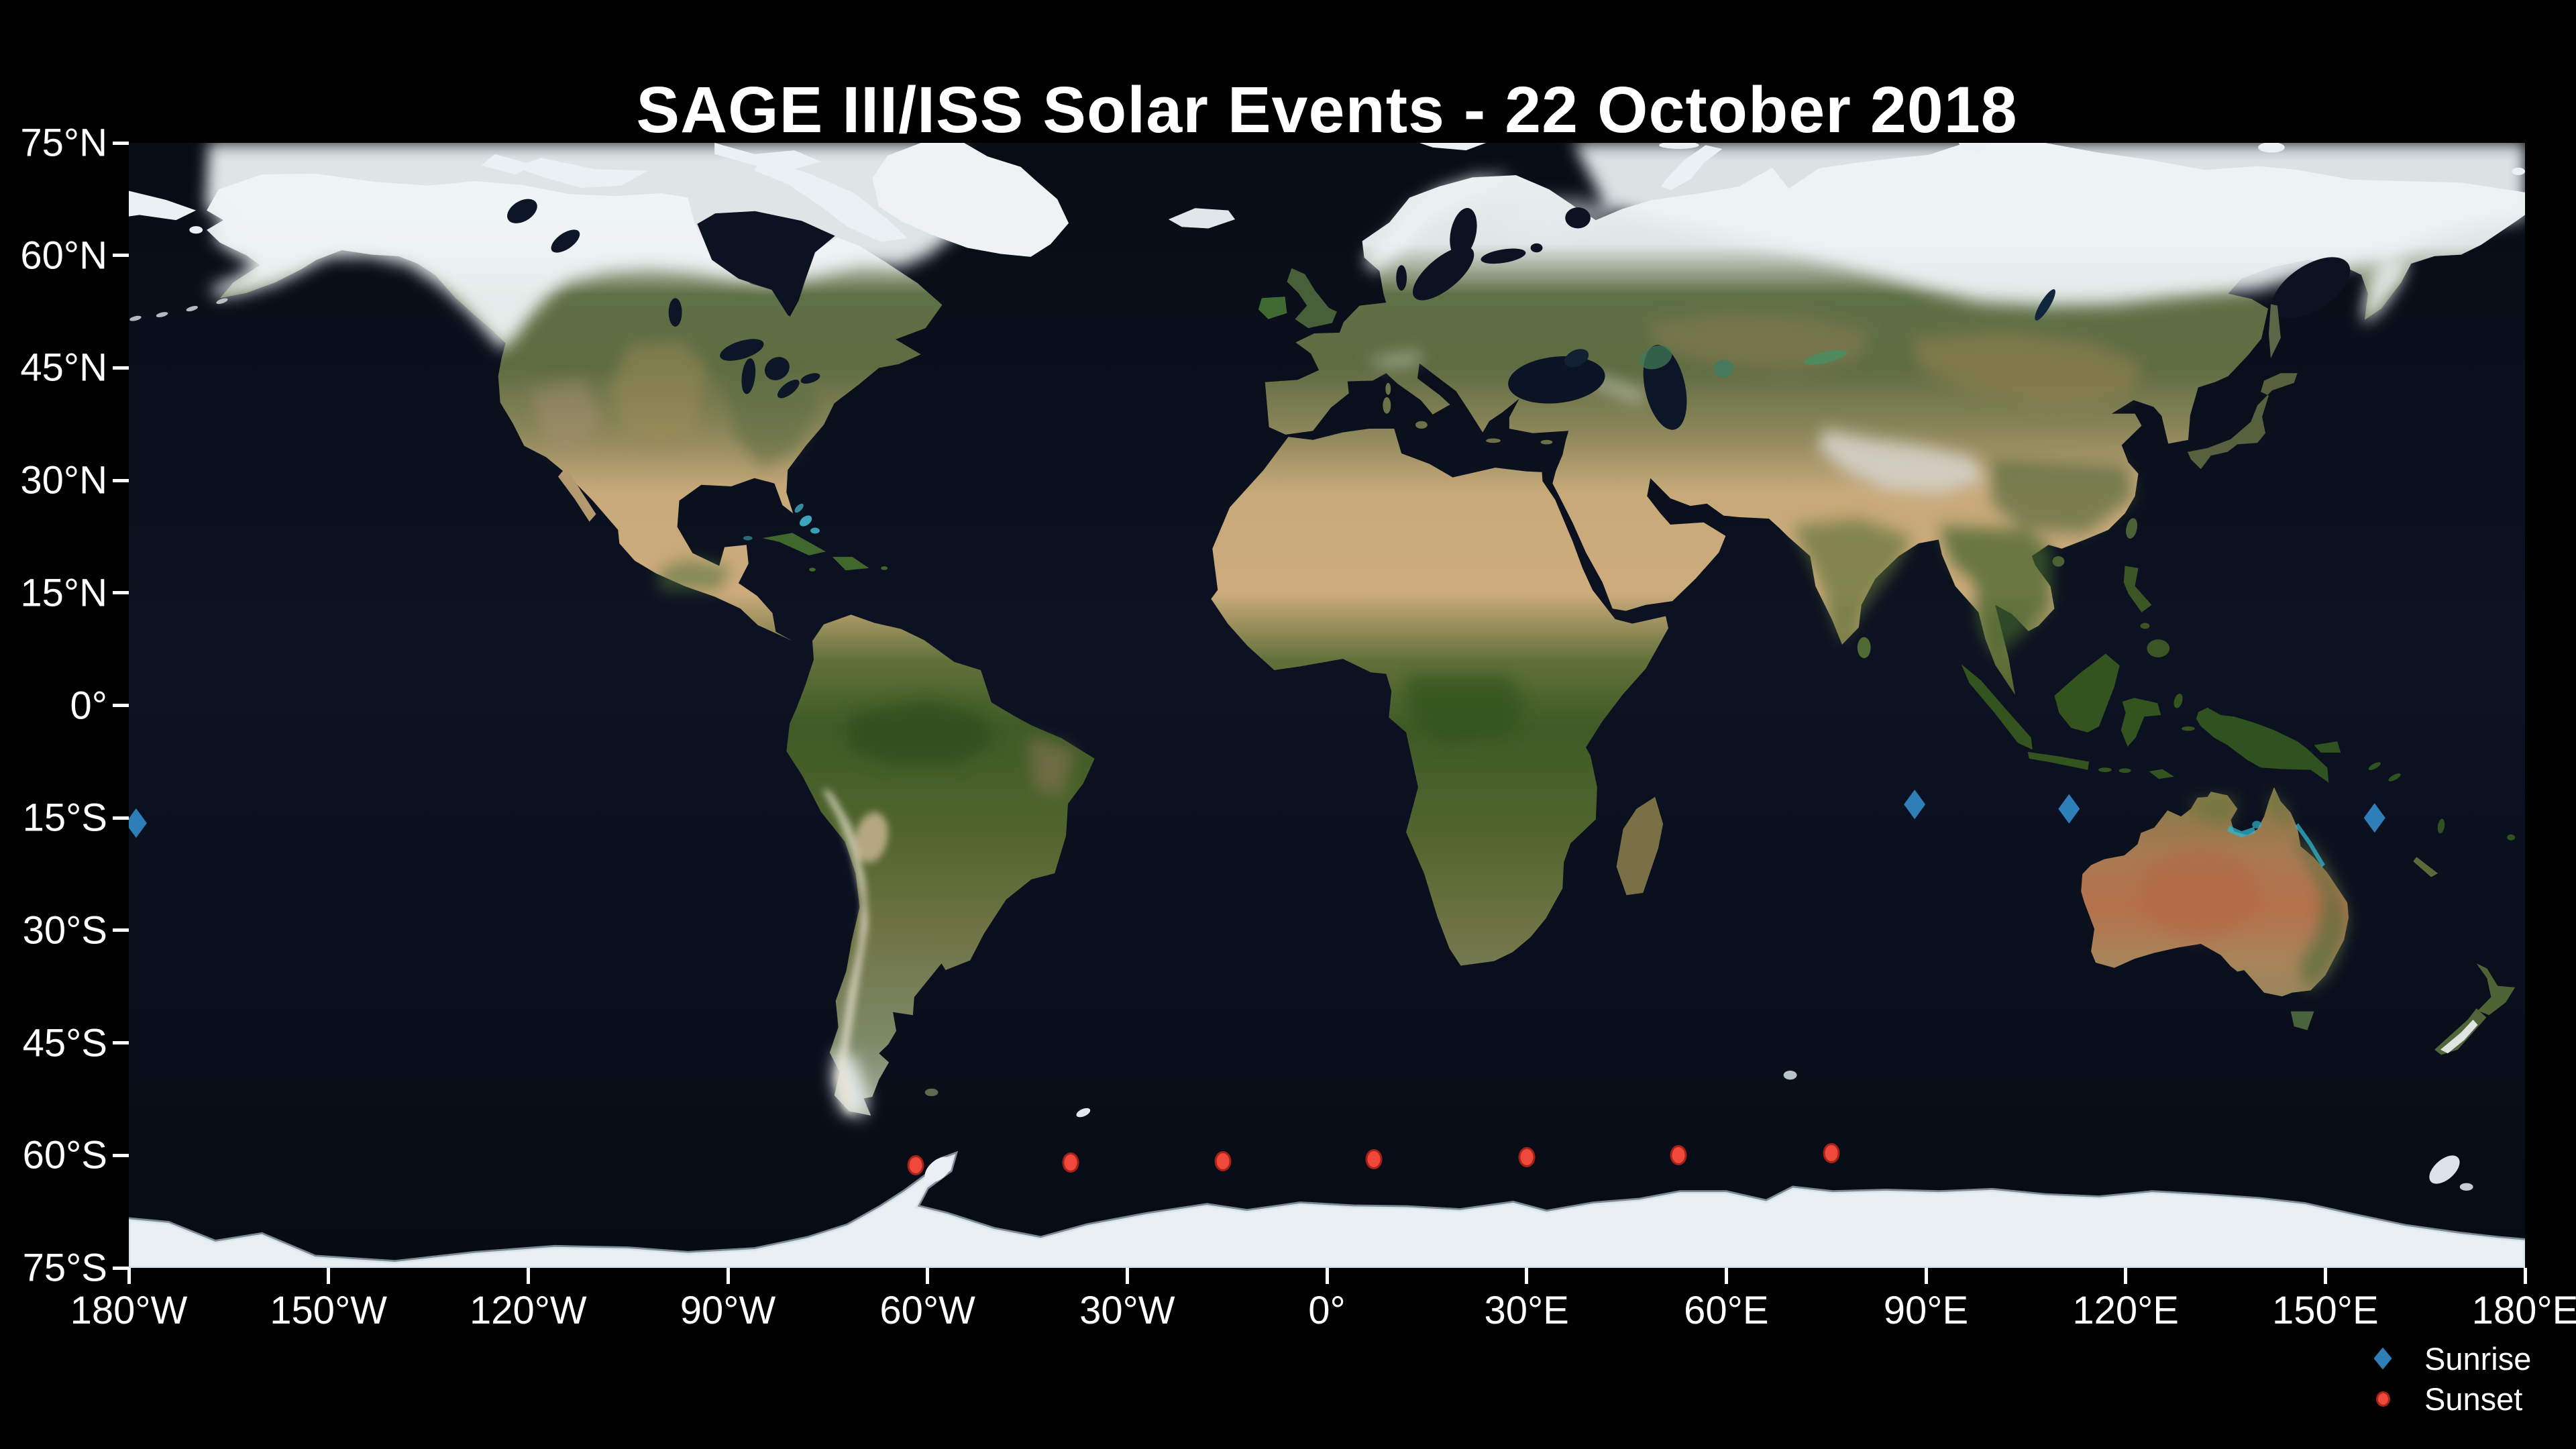 The height and width of the screenshot is (1449, 2576). Describe the element at coordinates (1655, 357) in the screenshot. I see `caspian-north-shallows` at that location.